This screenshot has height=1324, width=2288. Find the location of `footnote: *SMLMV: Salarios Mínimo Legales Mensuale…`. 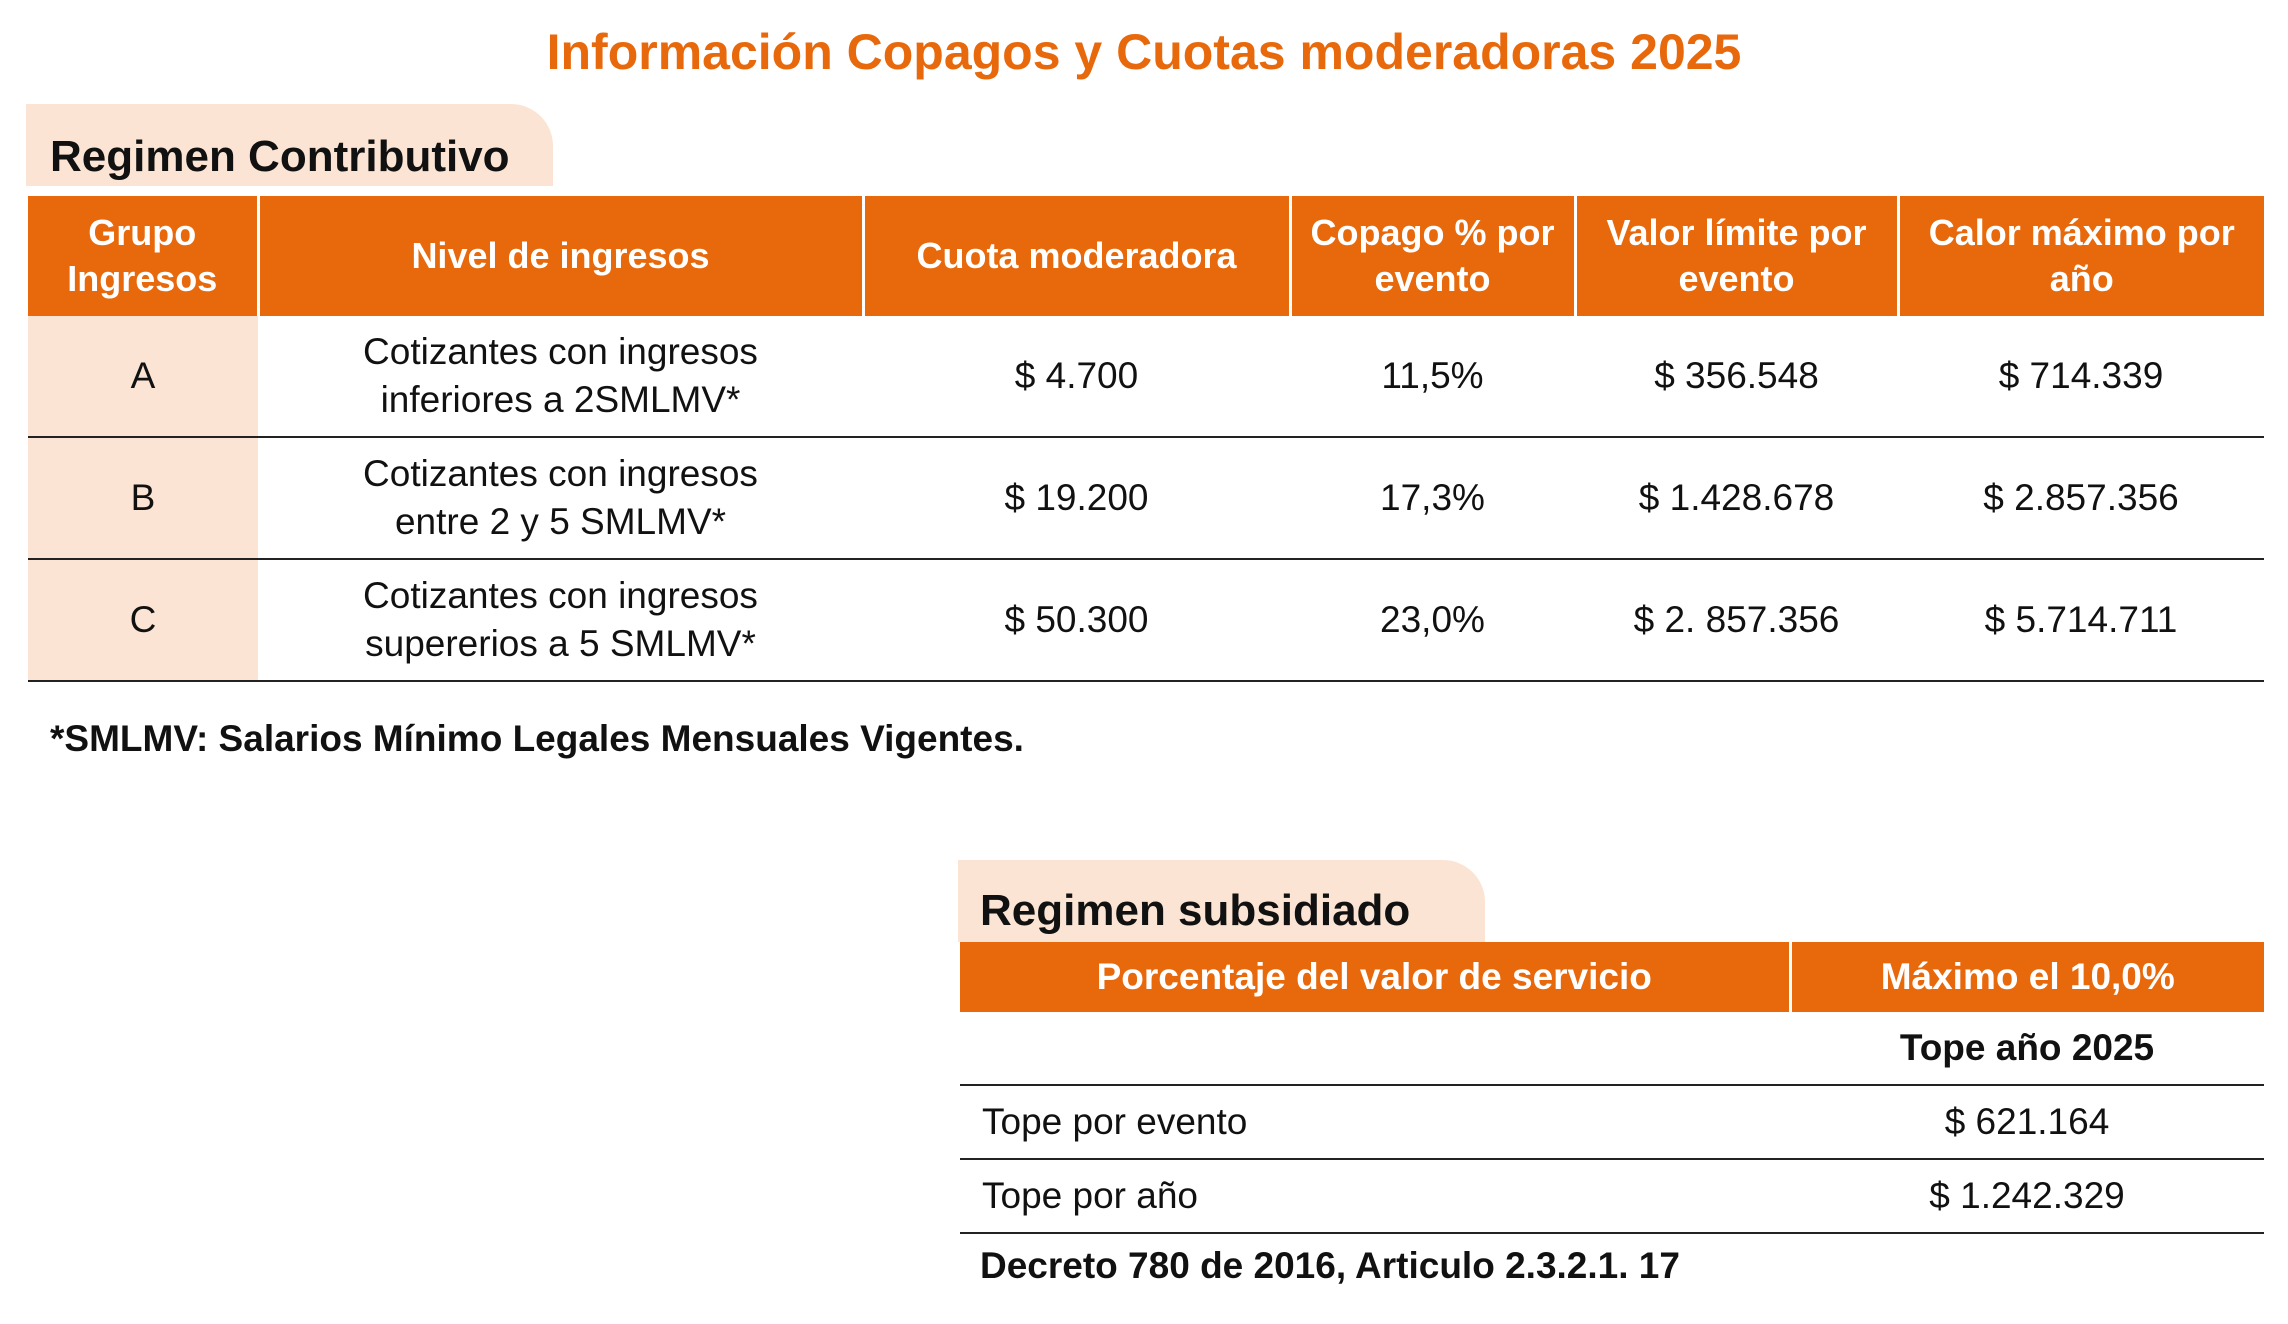

footnote: *SMLMV: Salarios Mínimo Legales Mensuale… is located at coordinates (537, 738).